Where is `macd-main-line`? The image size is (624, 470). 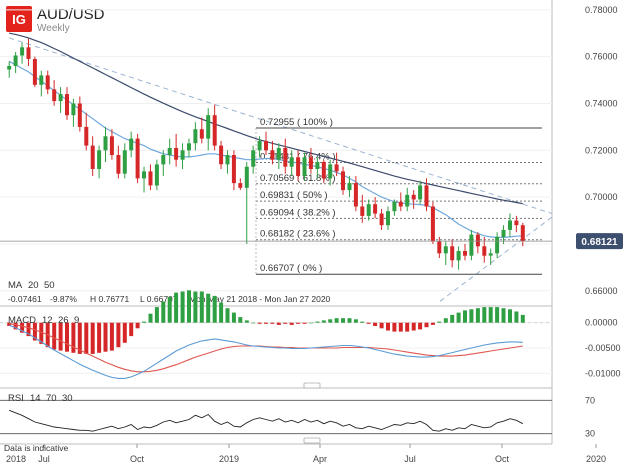
macd-main-line is located at coordinates (265, 351).